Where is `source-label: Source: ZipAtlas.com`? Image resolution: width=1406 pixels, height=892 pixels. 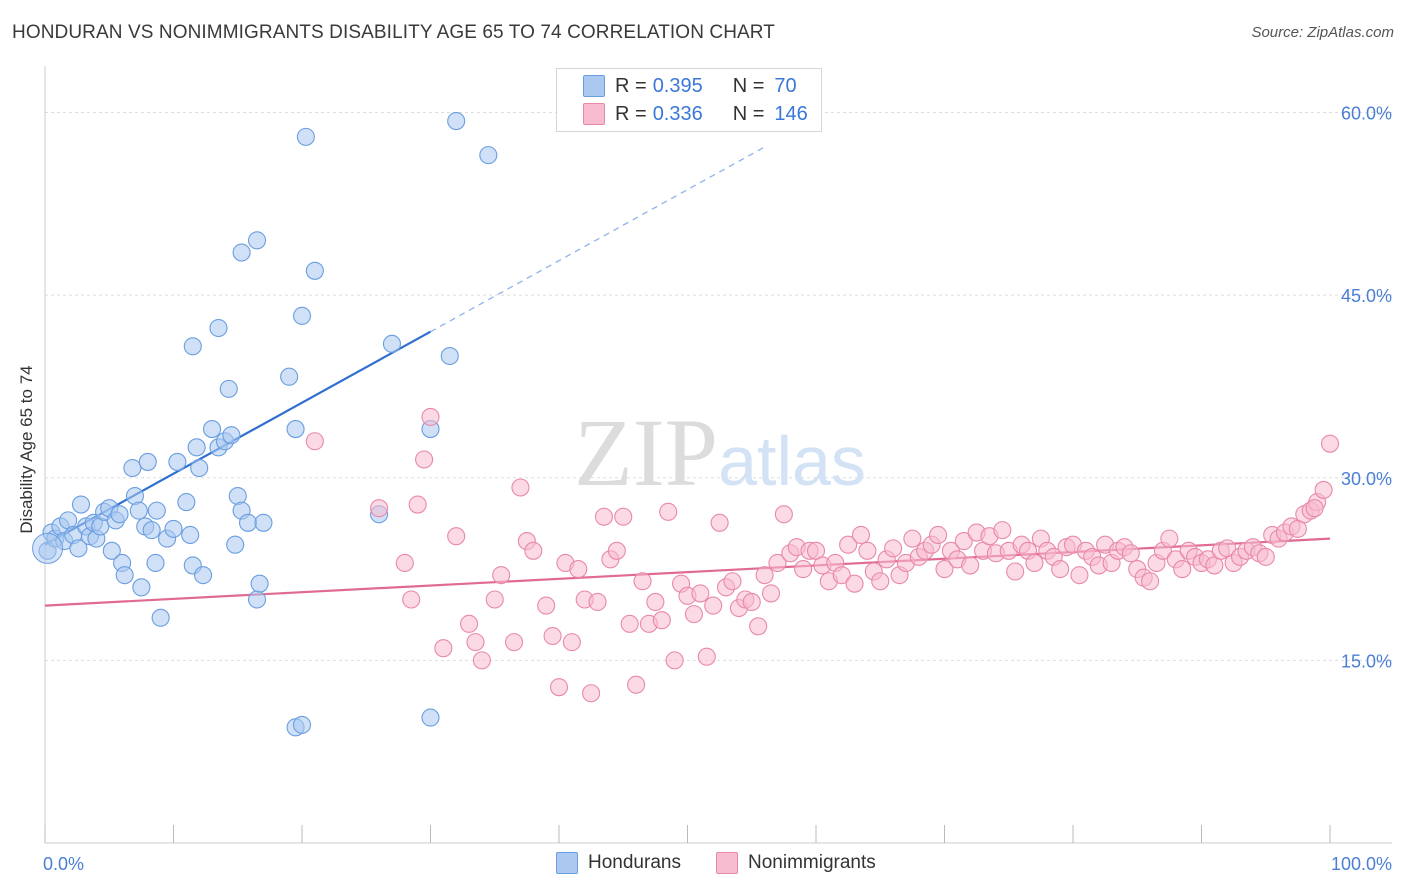
source-label: Source: ZipAtlas.com is located at coordinates (1322, 32).